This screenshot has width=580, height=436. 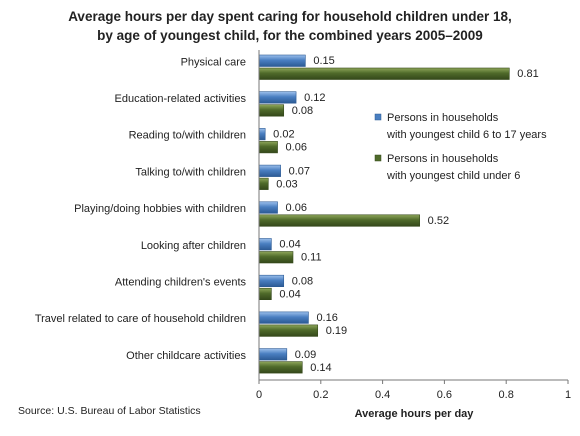 I want to click on data-label: 0.52, so click(x=438, y=221).